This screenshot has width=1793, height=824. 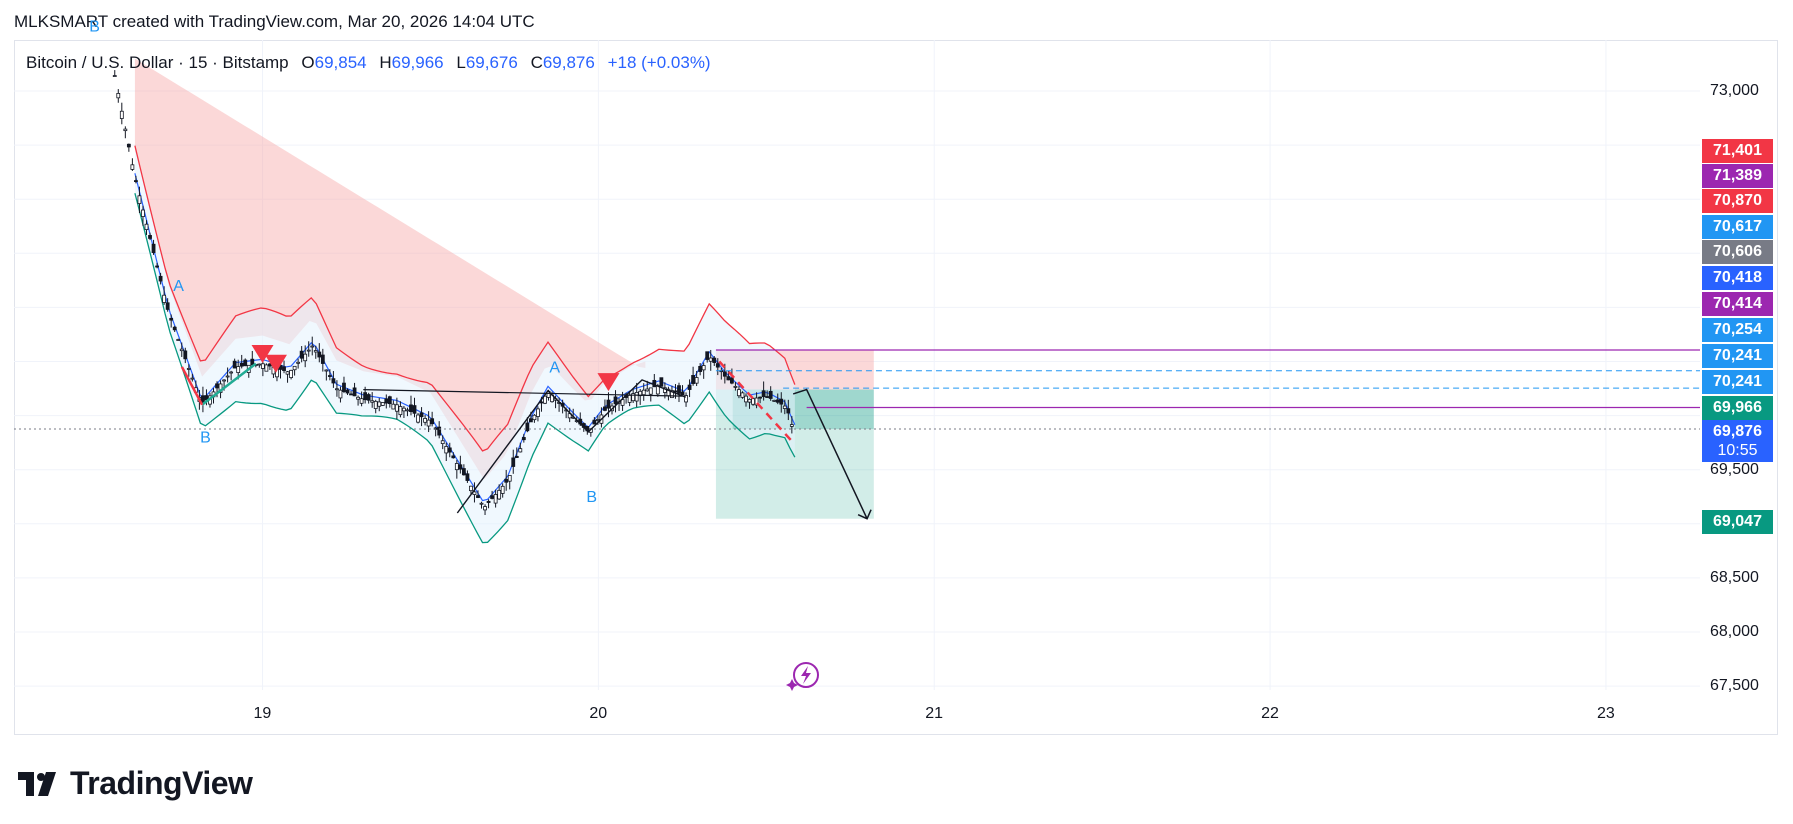 I want to click on price-tick-label: 73,000, so click(x=1734, y=90).